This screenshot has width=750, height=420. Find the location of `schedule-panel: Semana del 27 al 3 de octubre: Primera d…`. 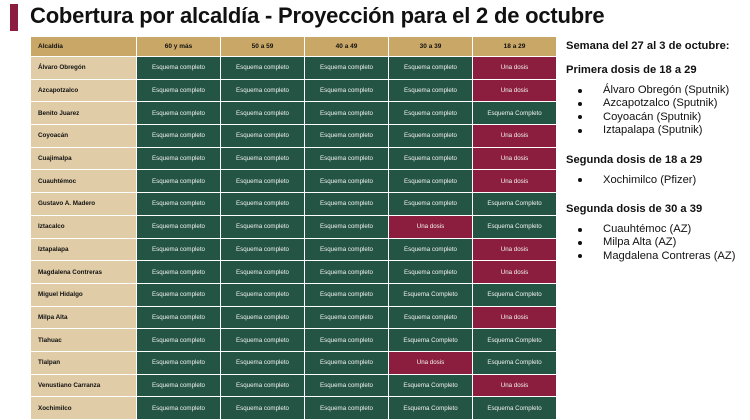

schedule-panel: Semana del 27 al 3 de octubre: Primera d… is located at coordinates (657, 159).